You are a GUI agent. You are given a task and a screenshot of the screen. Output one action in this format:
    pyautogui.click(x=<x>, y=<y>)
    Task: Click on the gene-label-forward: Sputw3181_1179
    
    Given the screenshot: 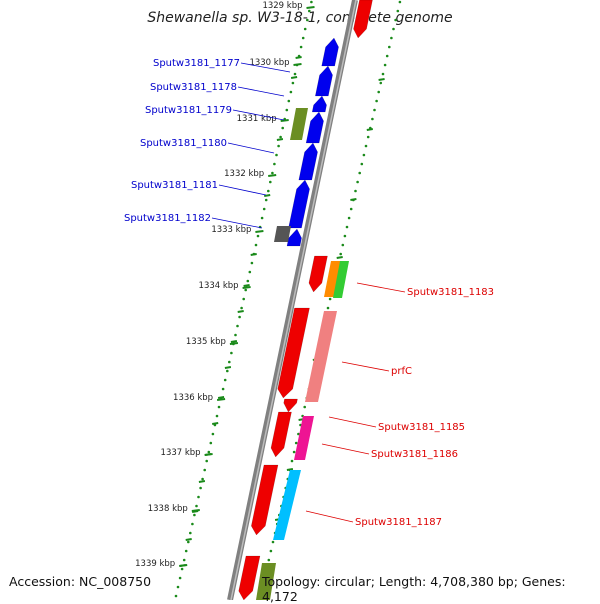 What is the action you would take?
    pyautogui.click(x=188, y=110)
    